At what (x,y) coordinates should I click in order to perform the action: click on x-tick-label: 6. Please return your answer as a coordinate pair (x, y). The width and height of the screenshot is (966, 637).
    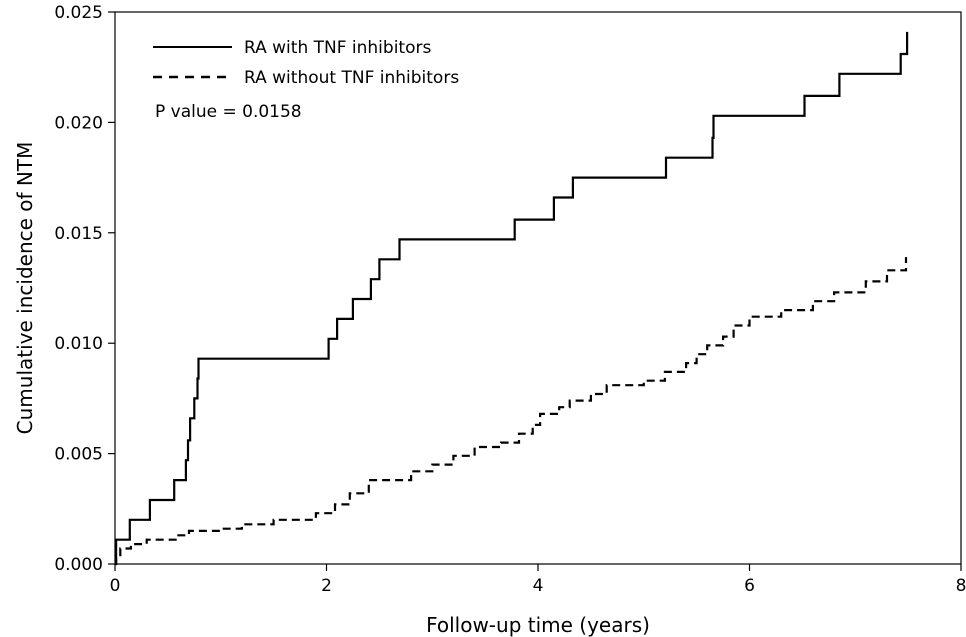
    Looking at the image, I should click on (749, 586).